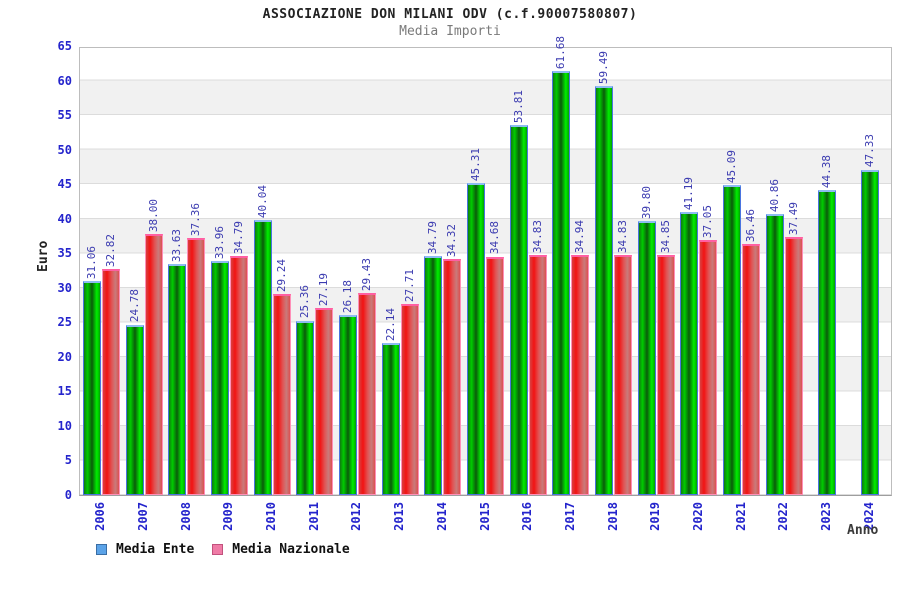 The height and width of the screenshot is (600, 900). Describe the element at coordinates (409, 382) in the screenshot. I see `bar-media-nazionale-2013: 27.71` at that location.